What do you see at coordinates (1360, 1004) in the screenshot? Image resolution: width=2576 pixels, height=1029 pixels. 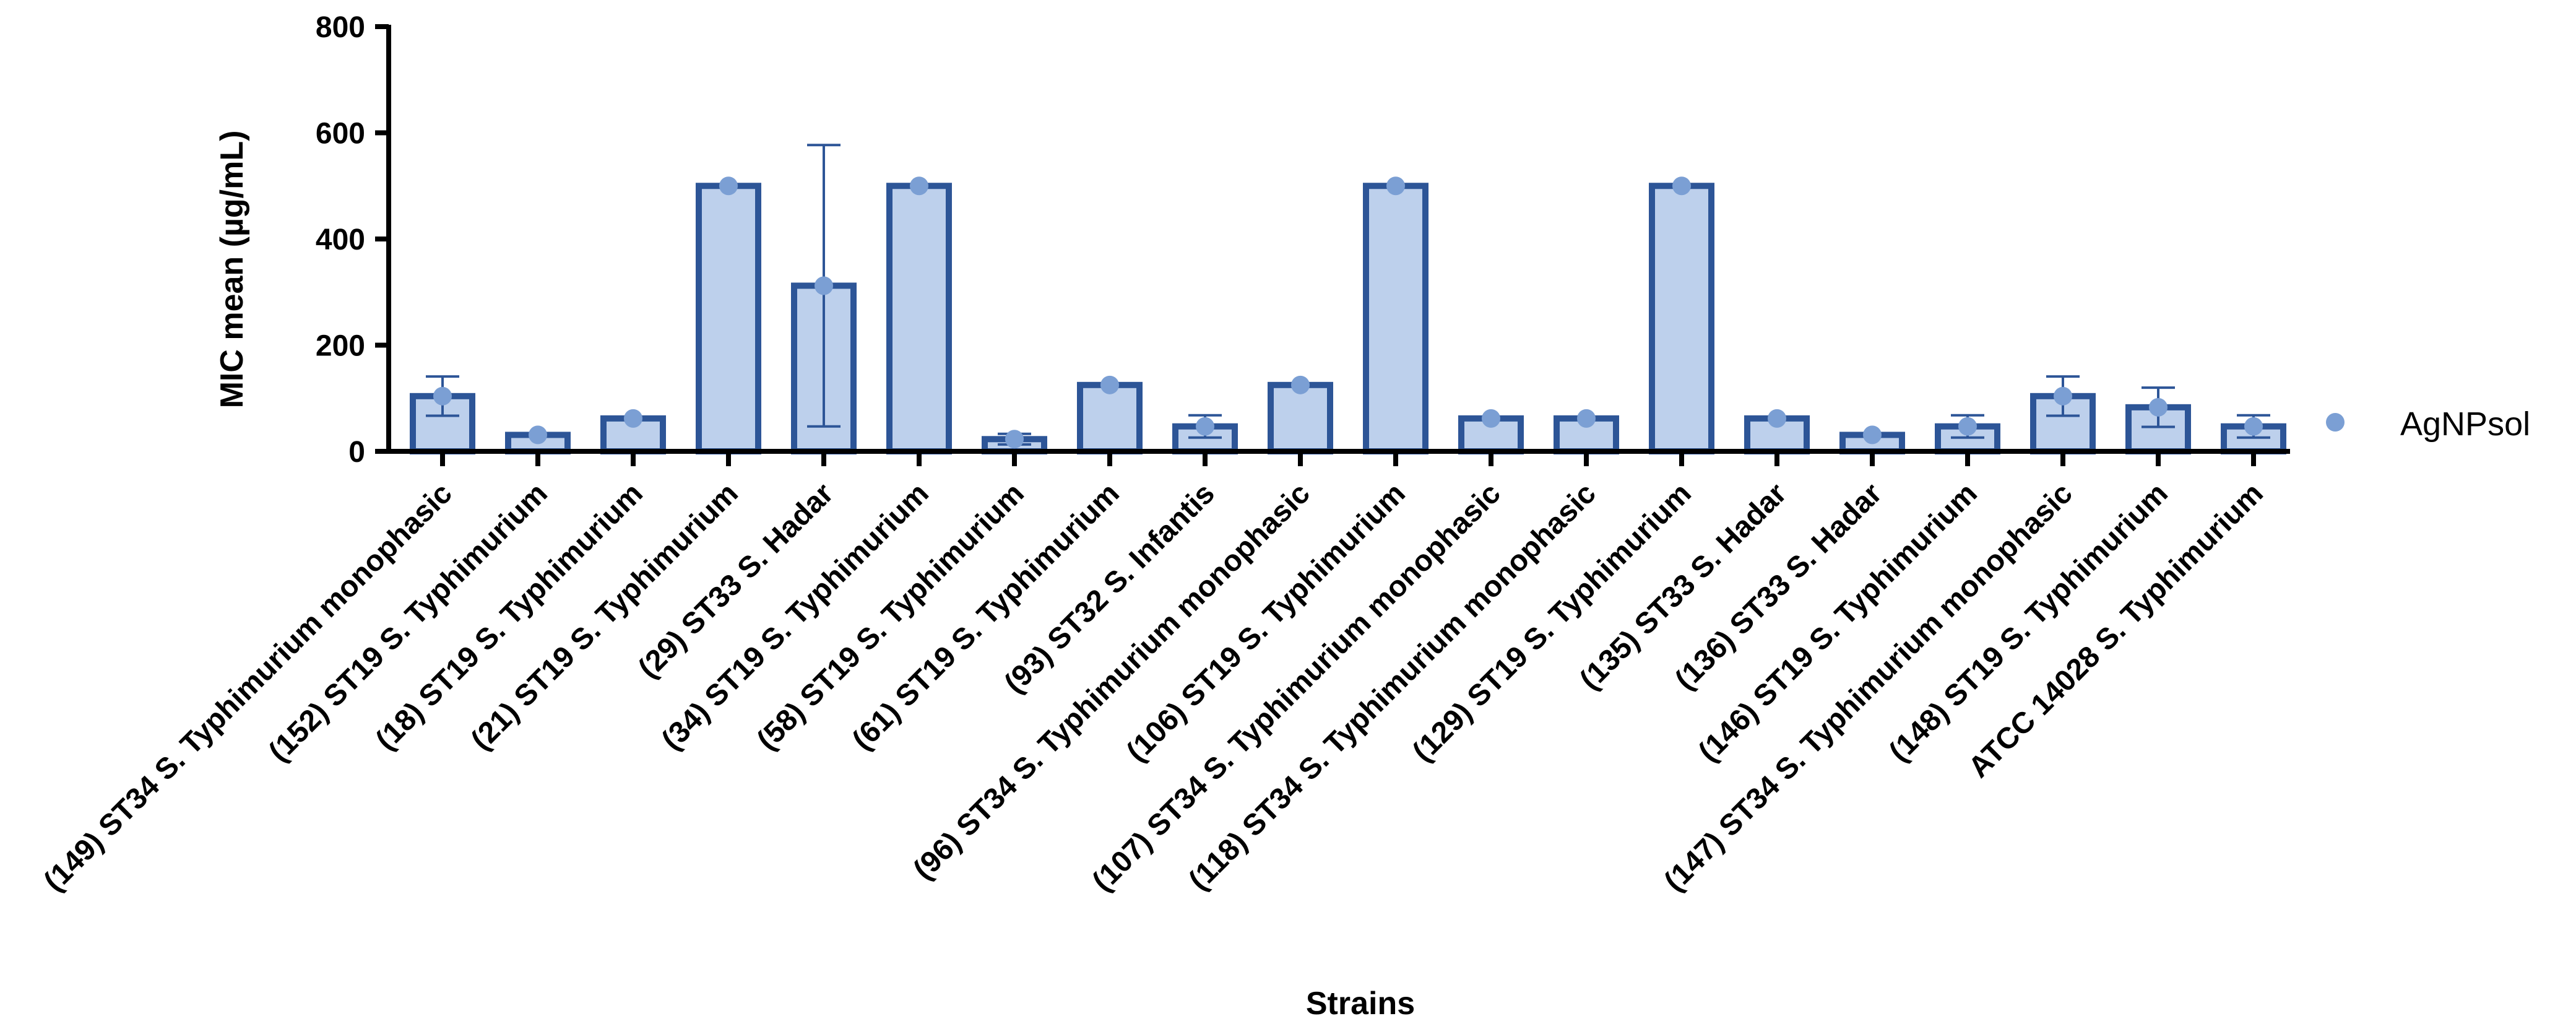 I see `x-axis-title: Strains` at bounding box center [1360, 1004].